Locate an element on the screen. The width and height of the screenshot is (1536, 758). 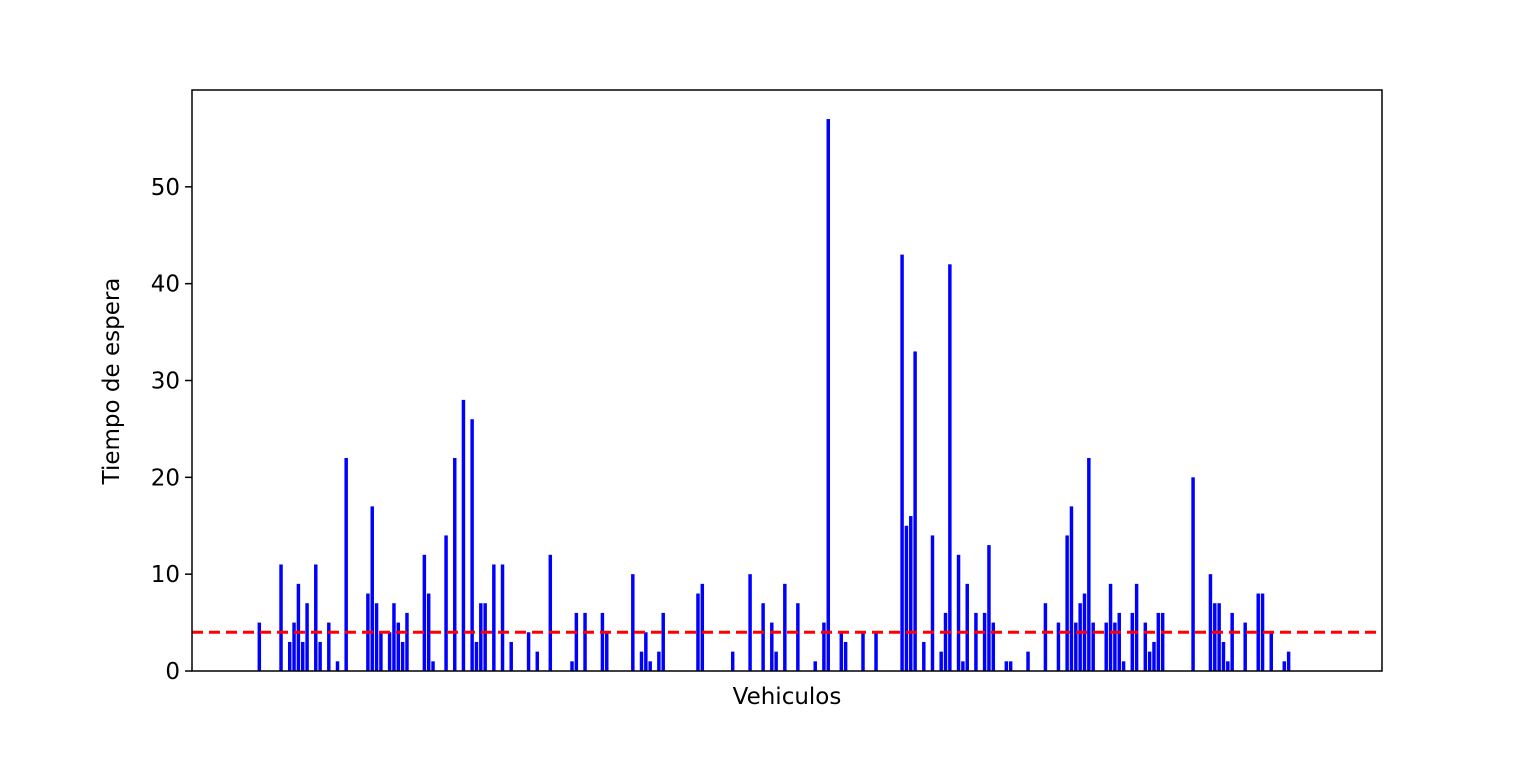
y-tick-label: 50 is located at coordinates (165, 188).